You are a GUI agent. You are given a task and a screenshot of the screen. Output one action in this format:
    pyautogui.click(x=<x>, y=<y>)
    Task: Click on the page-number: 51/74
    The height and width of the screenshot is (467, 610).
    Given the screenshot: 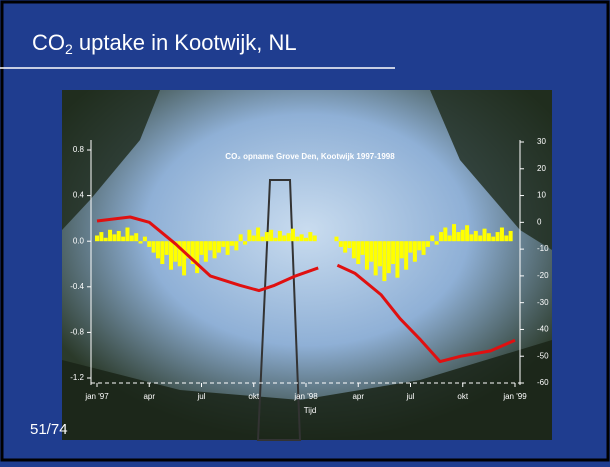 What is the action you would take?
    pyautogui.click(x=49, y=429)
    